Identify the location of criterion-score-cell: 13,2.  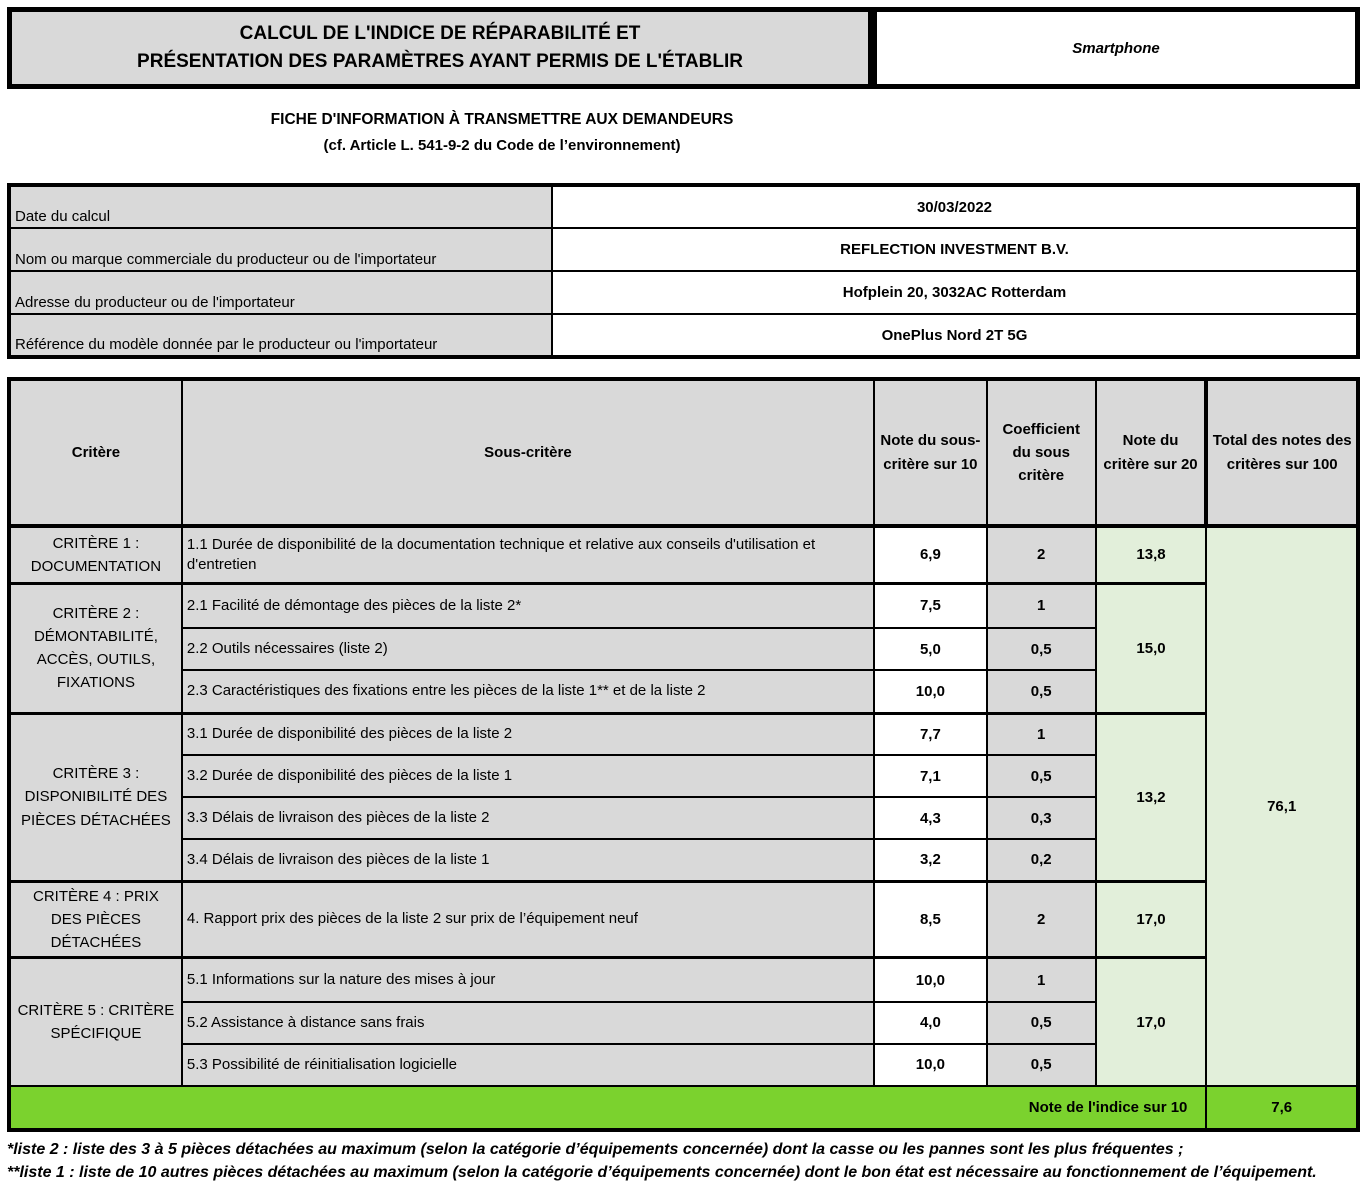
(1151, 797).